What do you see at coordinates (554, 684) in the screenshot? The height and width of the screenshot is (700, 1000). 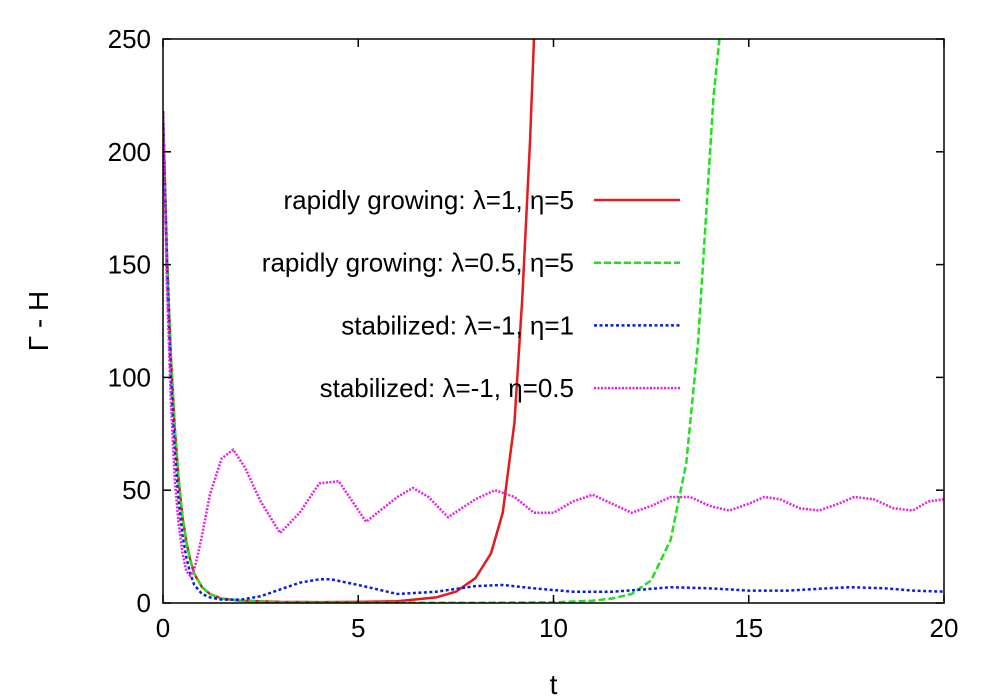 I see `x-axis-label: t` at bounding box center [554, 684].